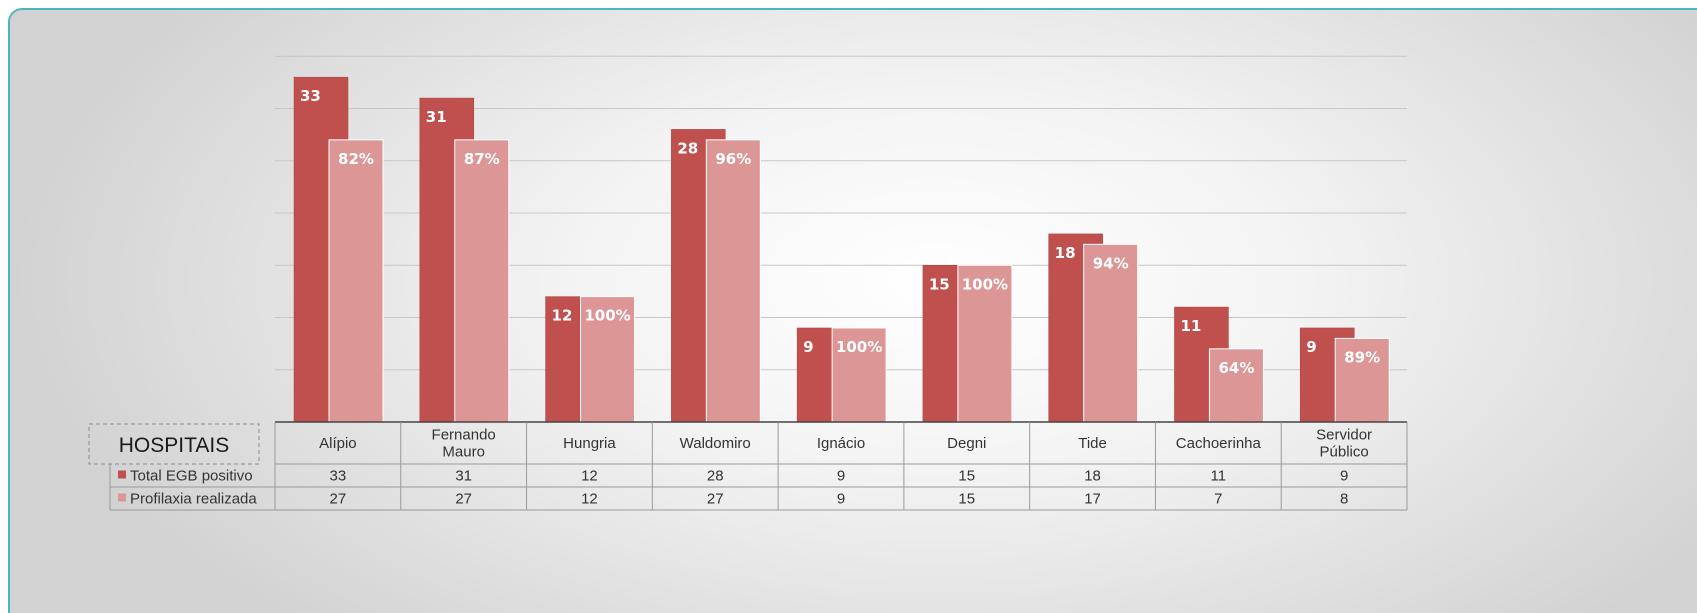  Describe the element at coordinates (1344, 435) in the screenshot. I see `category-label: Servidor` at that location.